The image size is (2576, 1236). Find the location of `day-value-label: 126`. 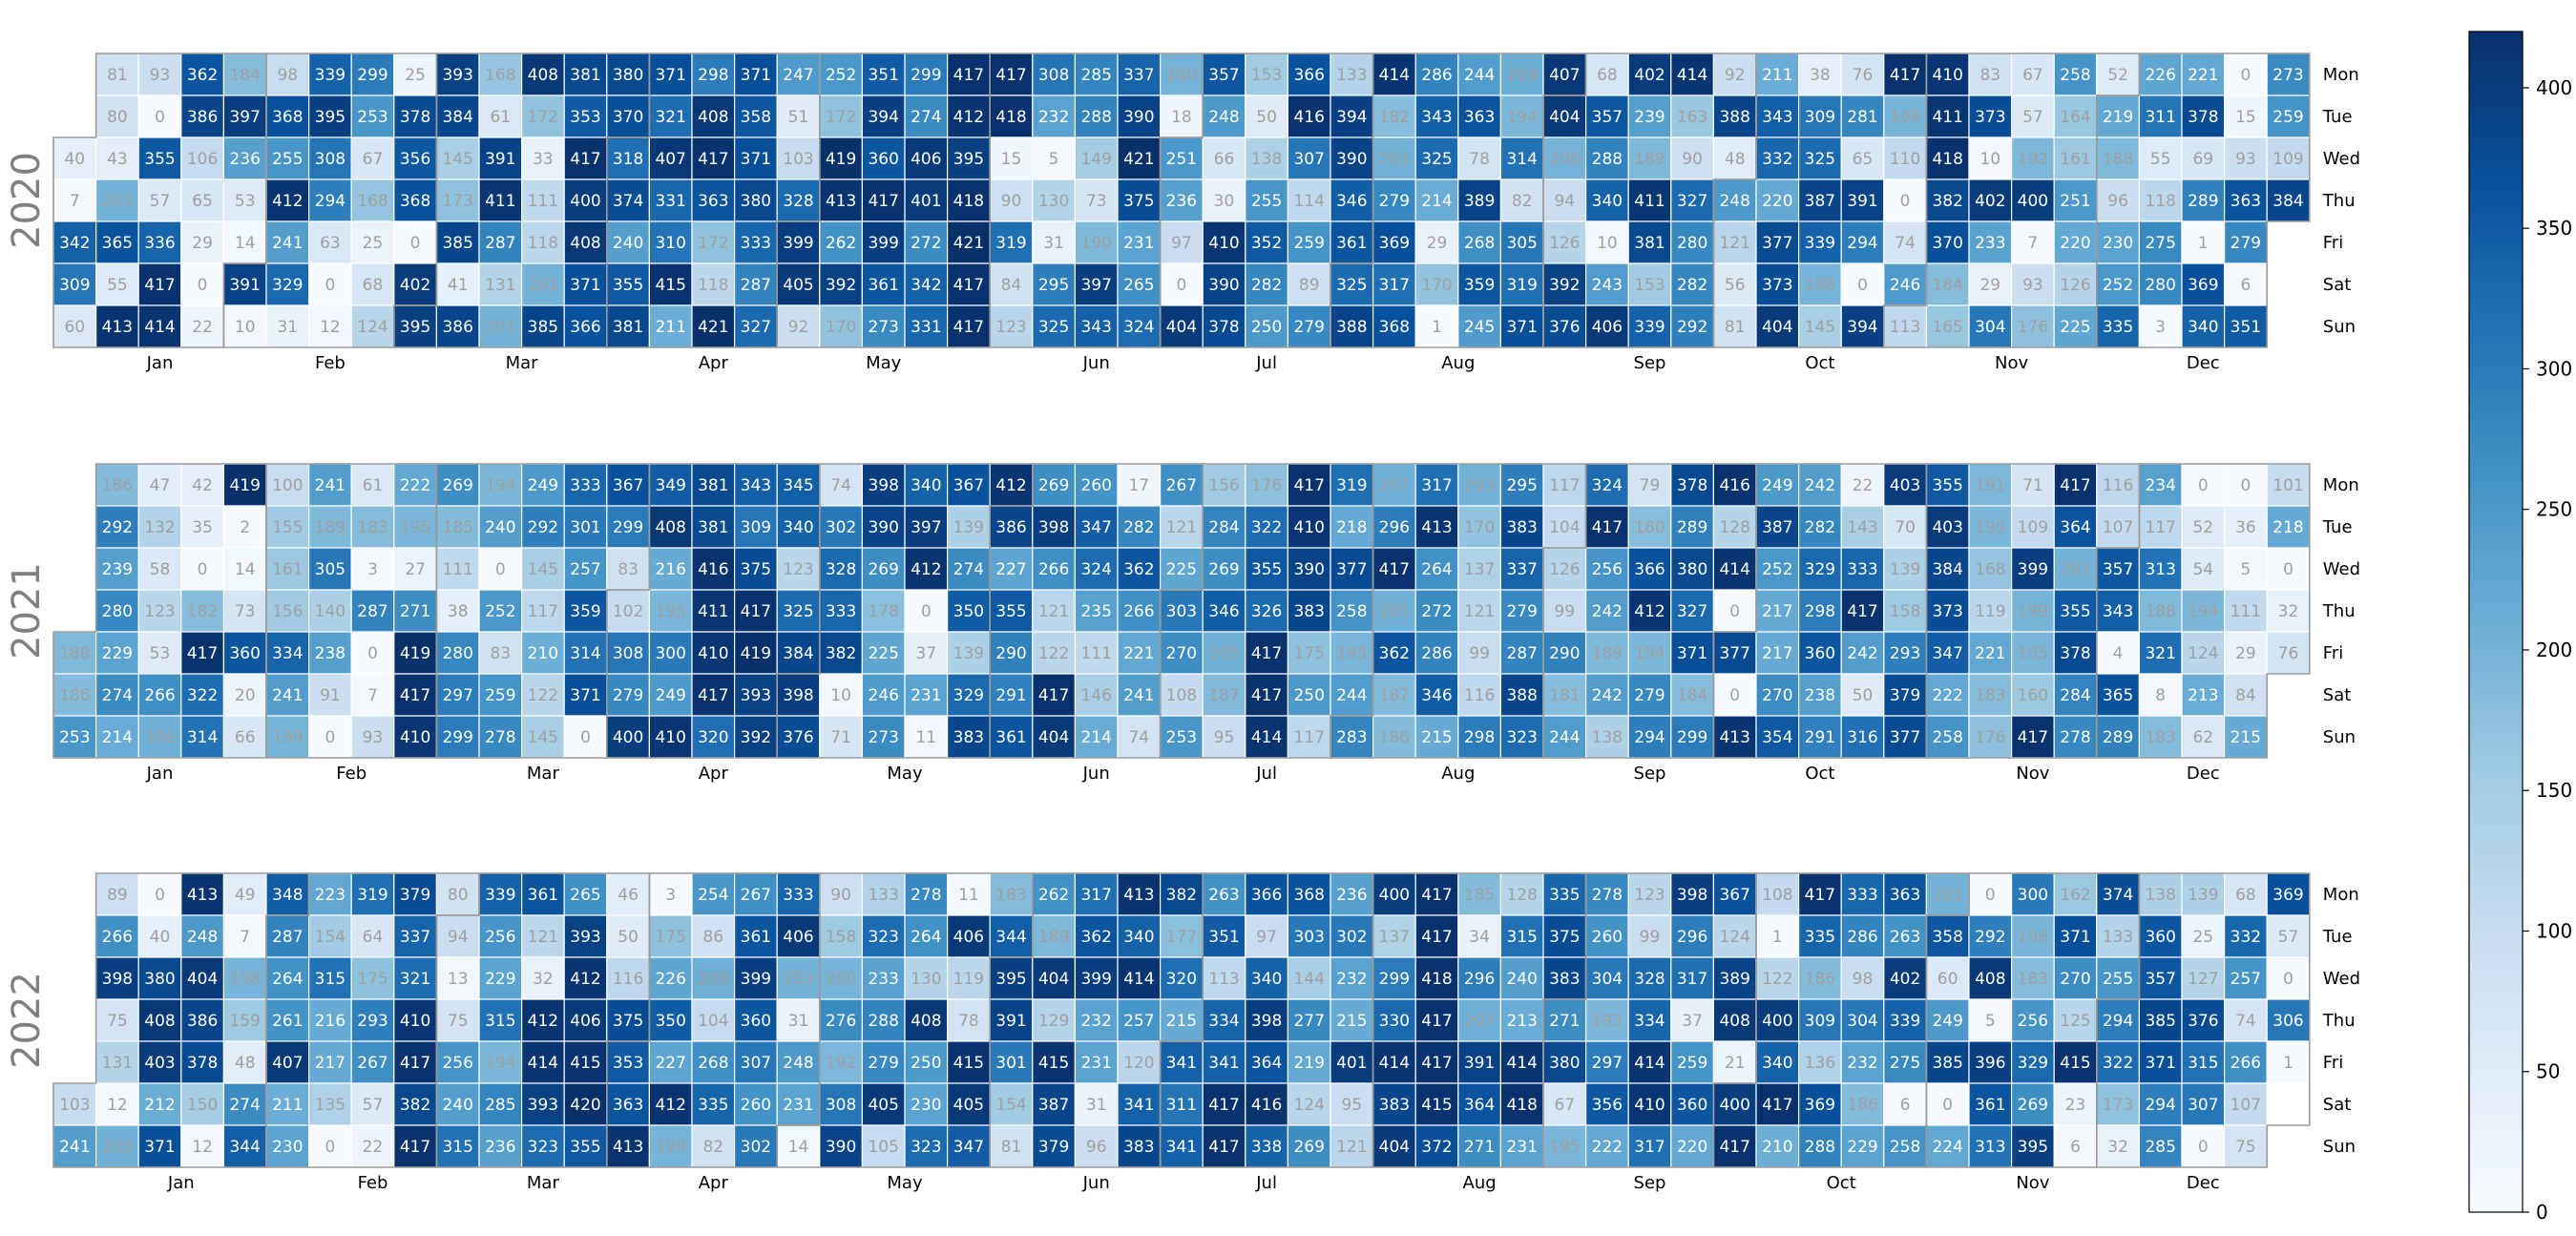

day-value-label: 126 is located at coordinates (2075, 285).